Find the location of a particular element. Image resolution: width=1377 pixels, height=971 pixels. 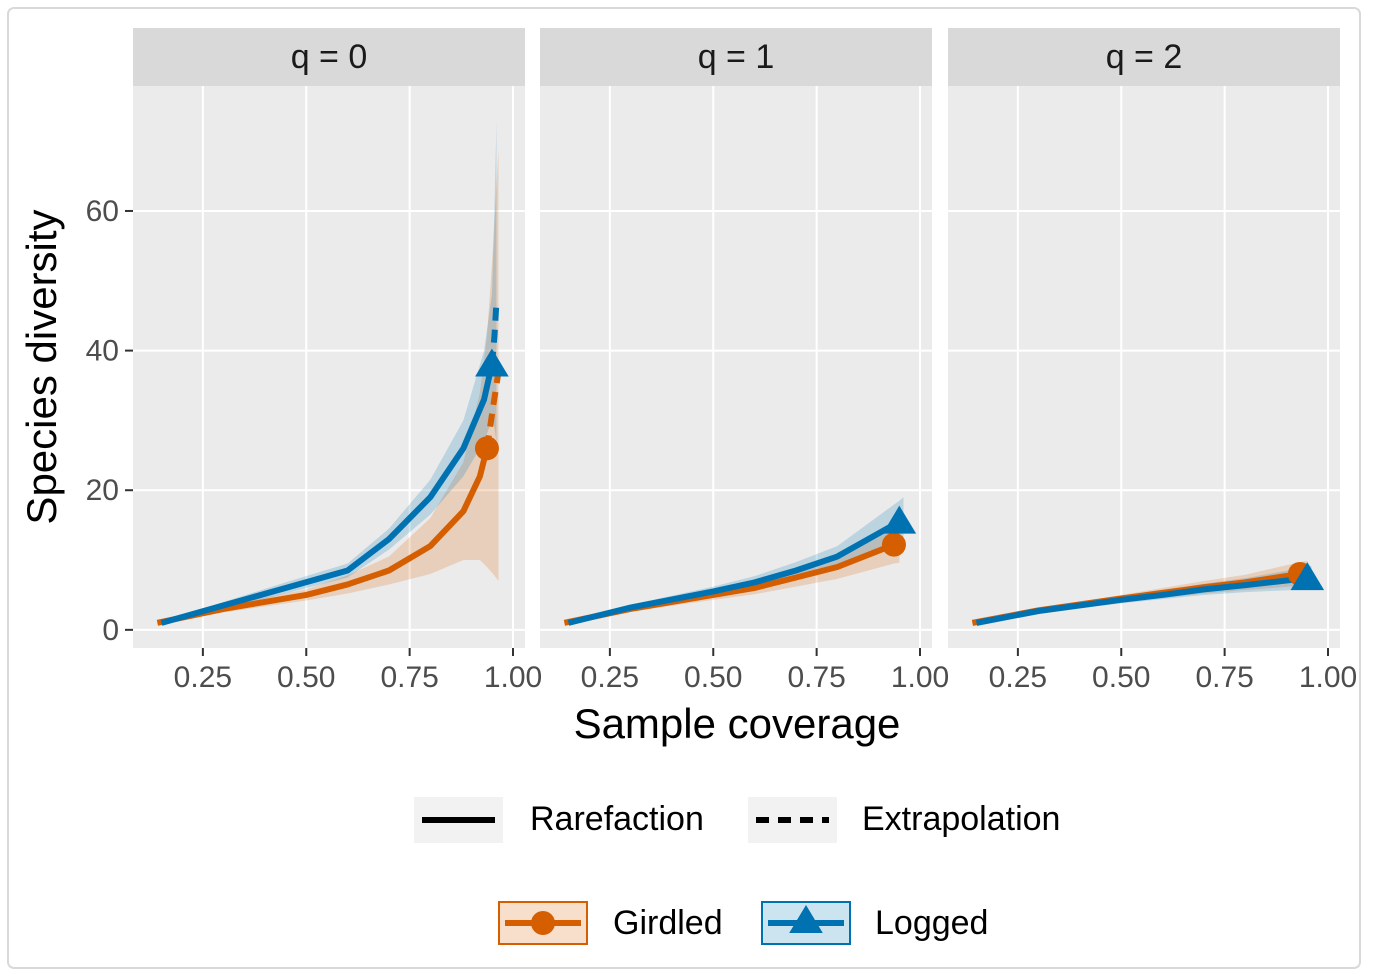

confidence-band is located at coordinates (736, 561).